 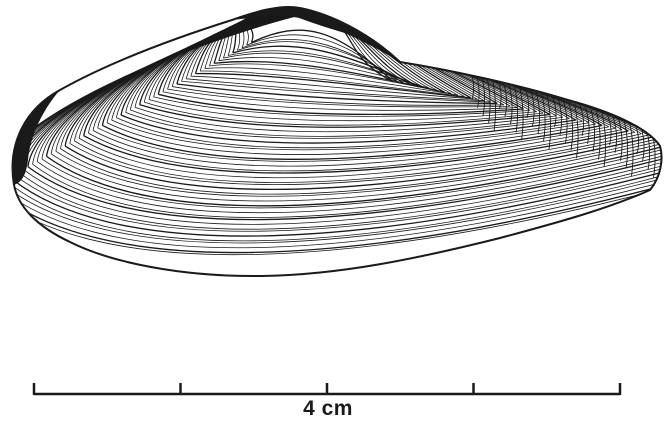 I want to click on scale-bar-ticks, so click(x=327, y=389).